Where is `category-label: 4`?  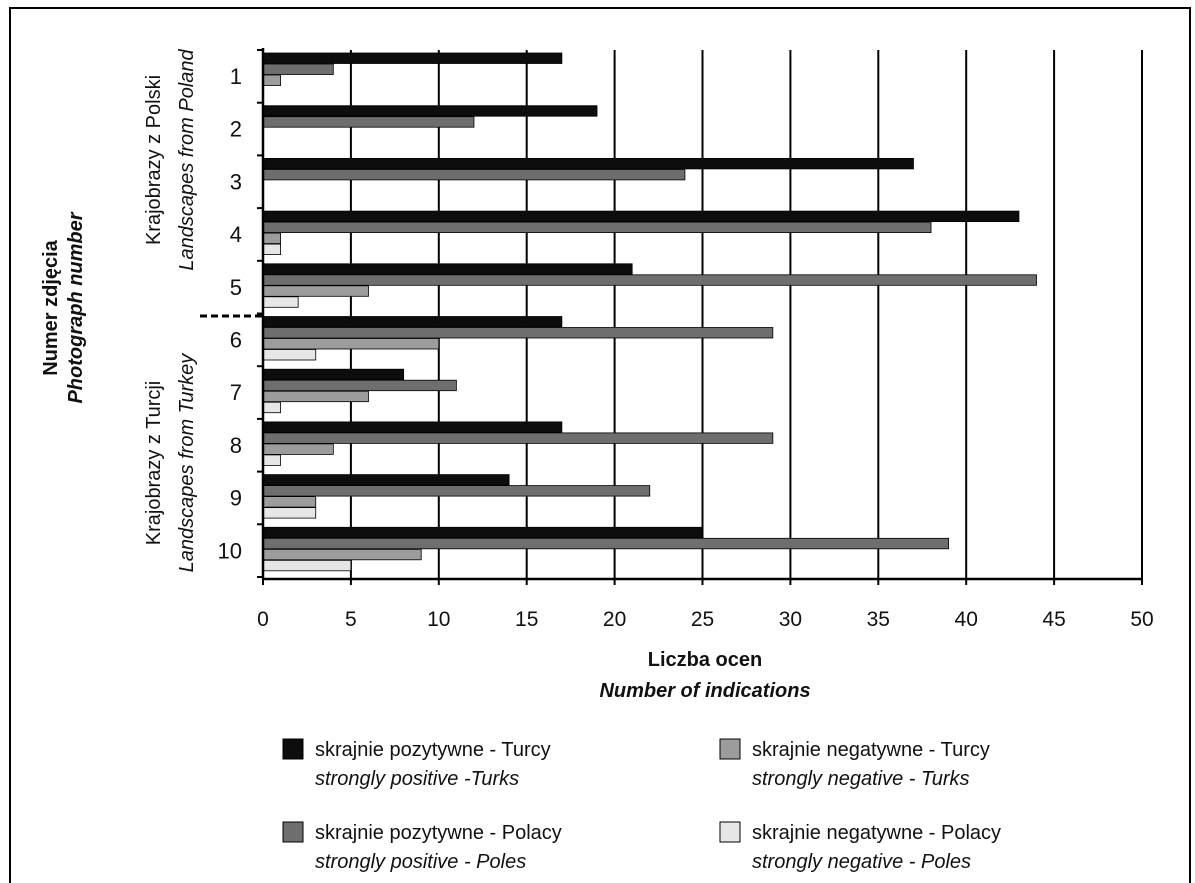
category-label: 4 is located at coordinates (236, 234).